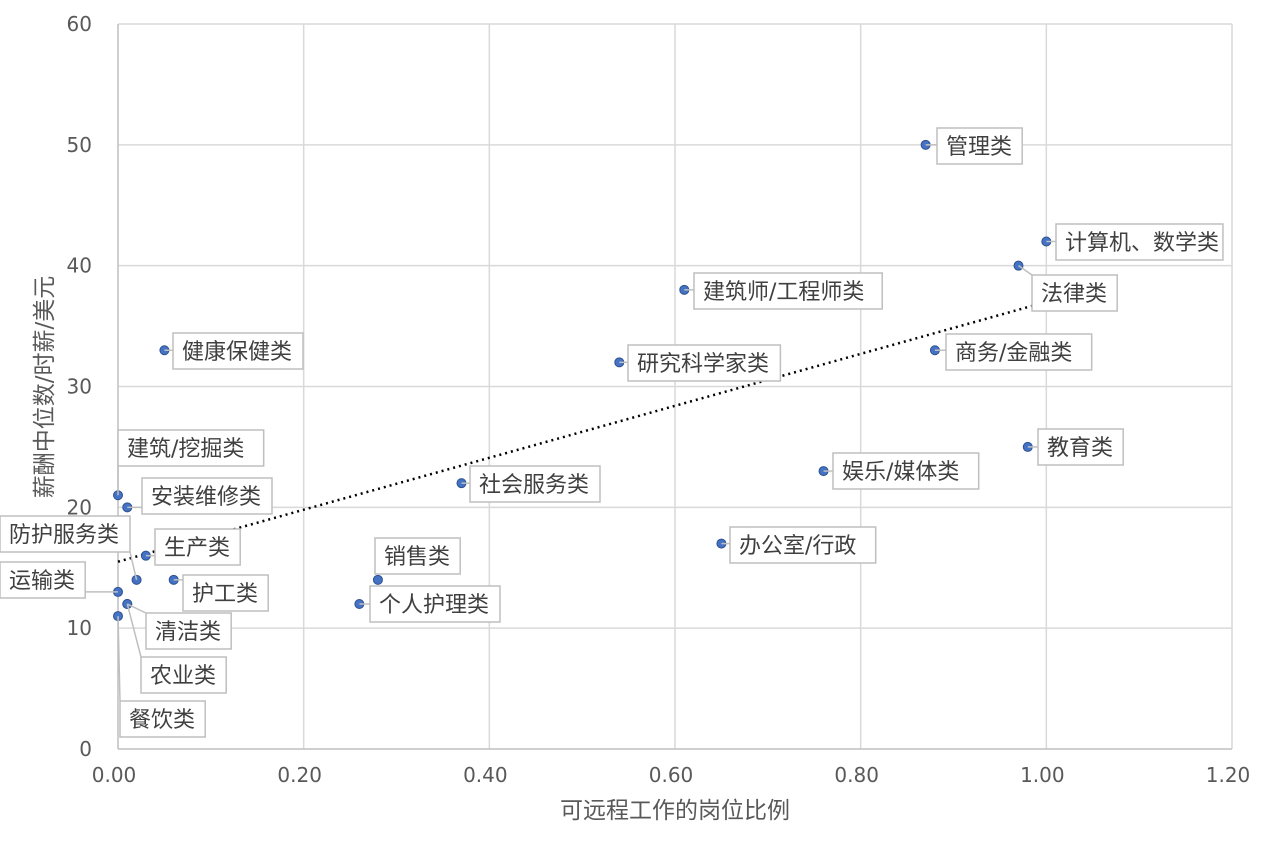  I want to click on point-label: 管理类, so click(974, 146).